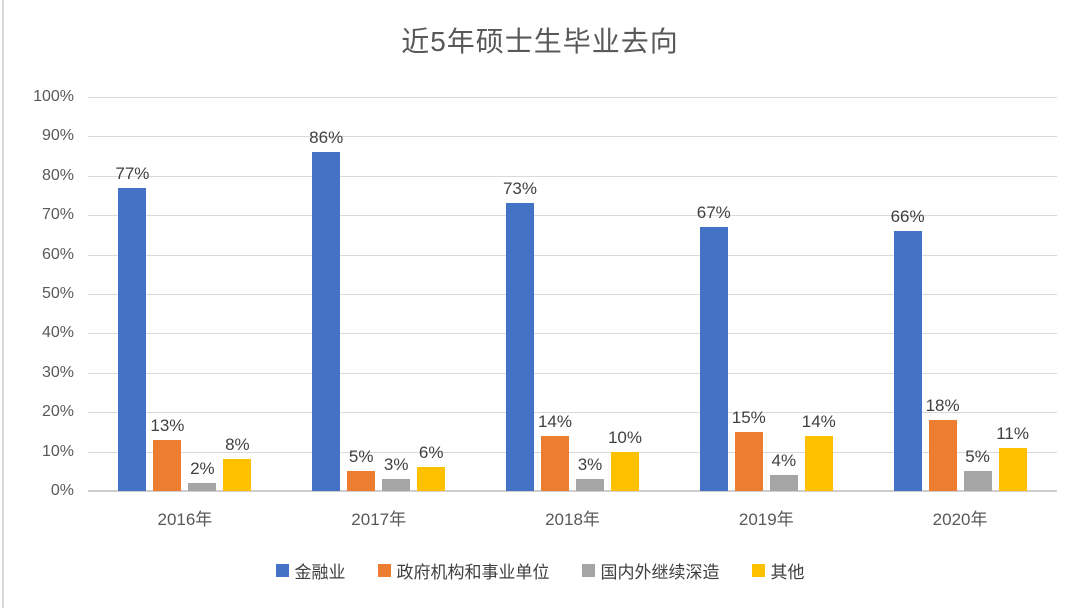  Describe the element at coordinates (784, 461) in the screenshot. I see `data-label: 4%` at that location.